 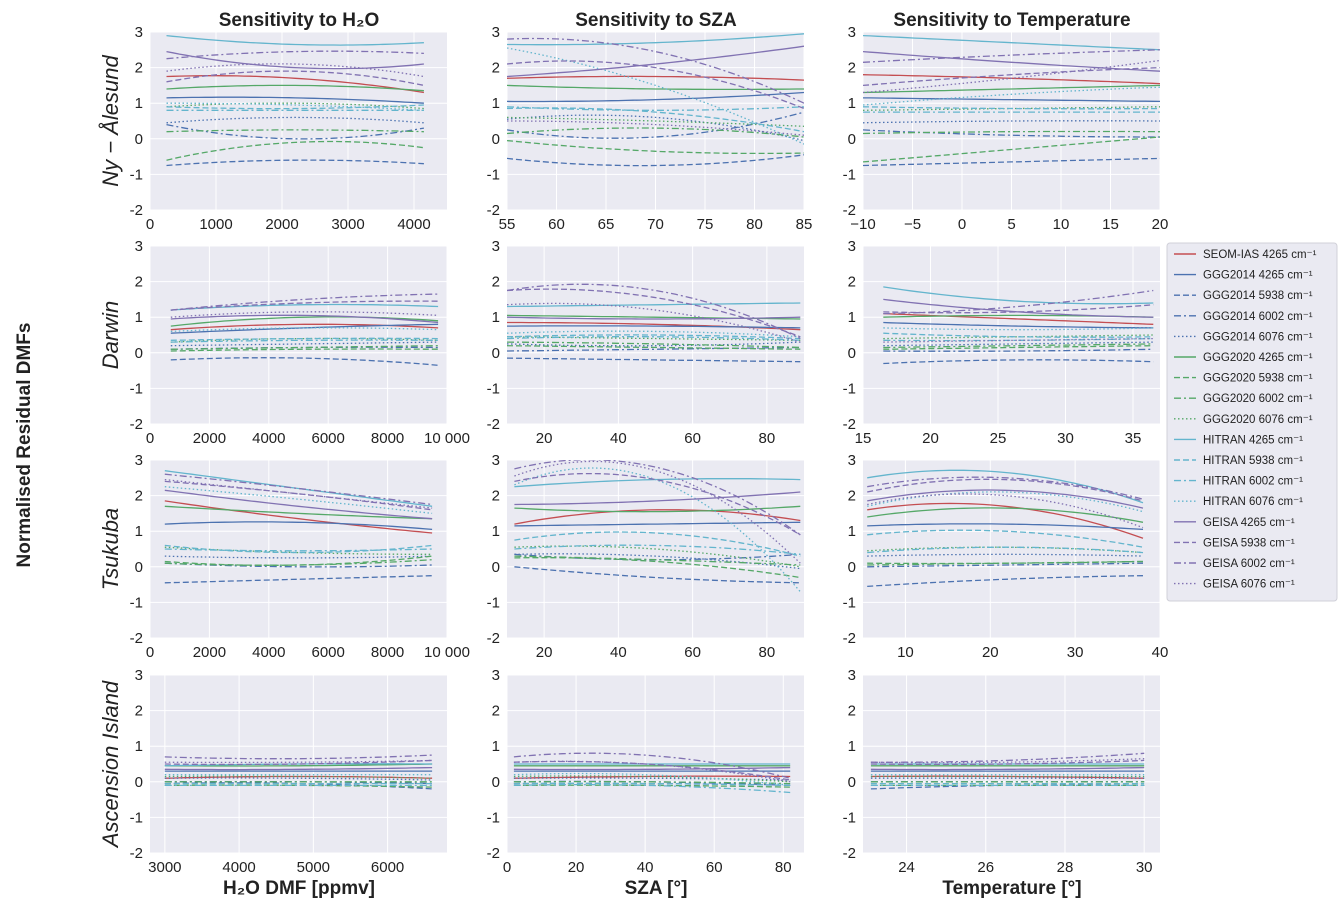 I want to click on column-title-h2o: Sensitivity to H₂O, so click(x=299, y=20).